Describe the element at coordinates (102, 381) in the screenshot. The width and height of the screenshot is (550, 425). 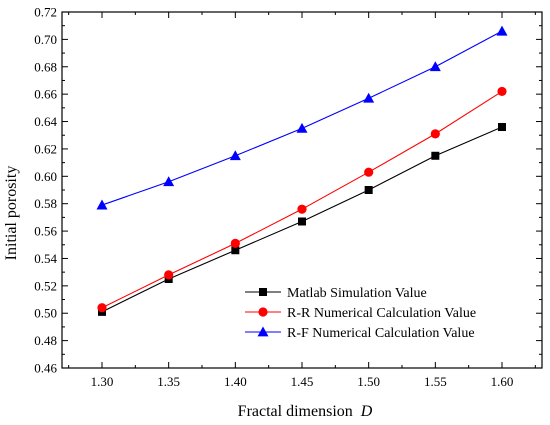
I see `x-tick-label: 1.30` at that location.